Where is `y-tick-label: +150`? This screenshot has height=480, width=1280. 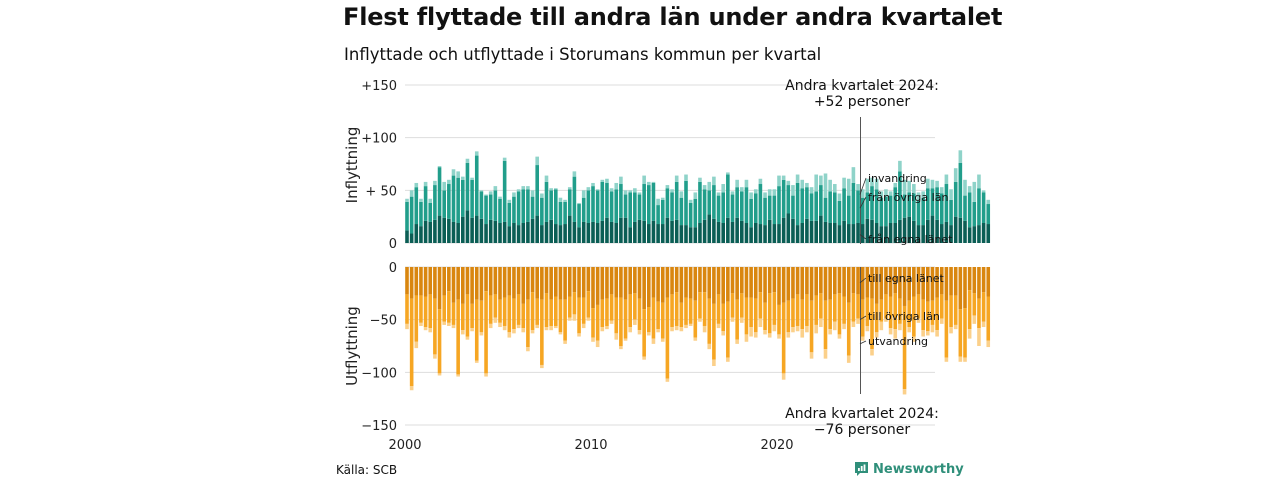 y-tick-label: +150 is located at coordinates (379, 86).